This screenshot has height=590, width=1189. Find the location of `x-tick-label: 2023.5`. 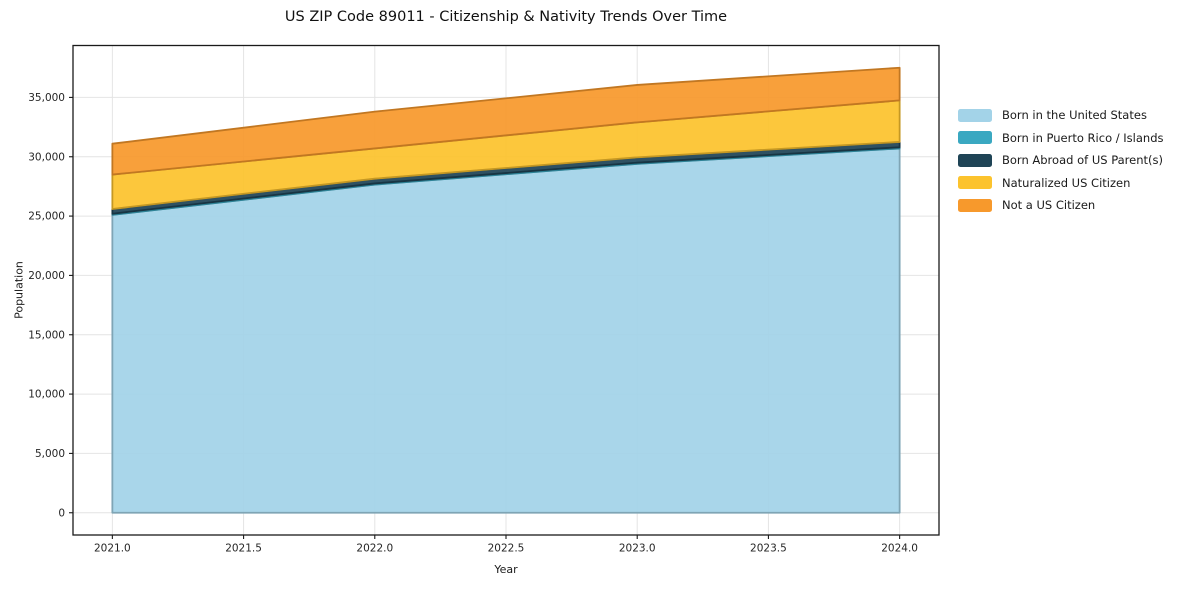

x-tick-label: 2023.5 is located at coordinates (768, 549).